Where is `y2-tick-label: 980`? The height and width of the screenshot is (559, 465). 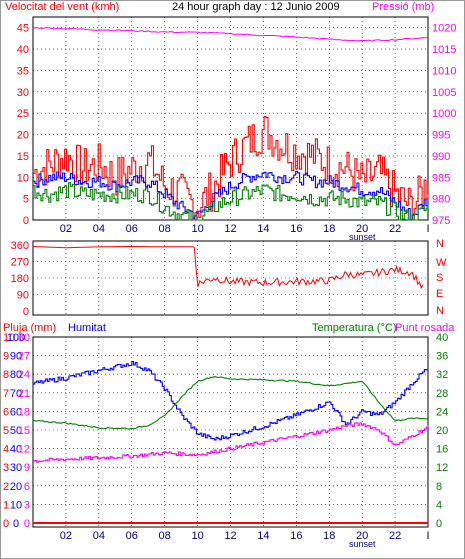
y2-tick-label: 980 is located at coordinates (441, 200).